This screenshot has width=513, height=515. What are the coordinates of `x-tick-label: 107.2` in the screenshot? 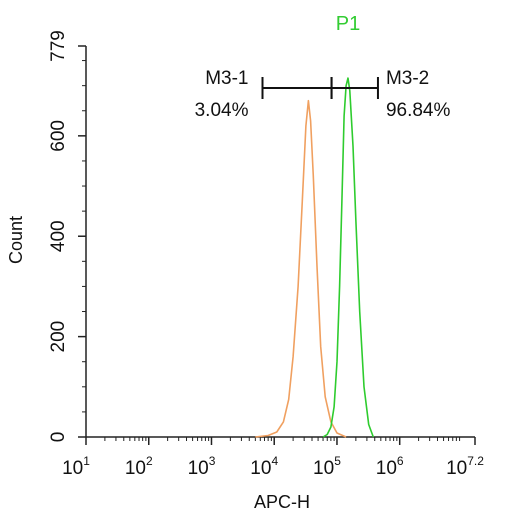 It's located at (465, 466).